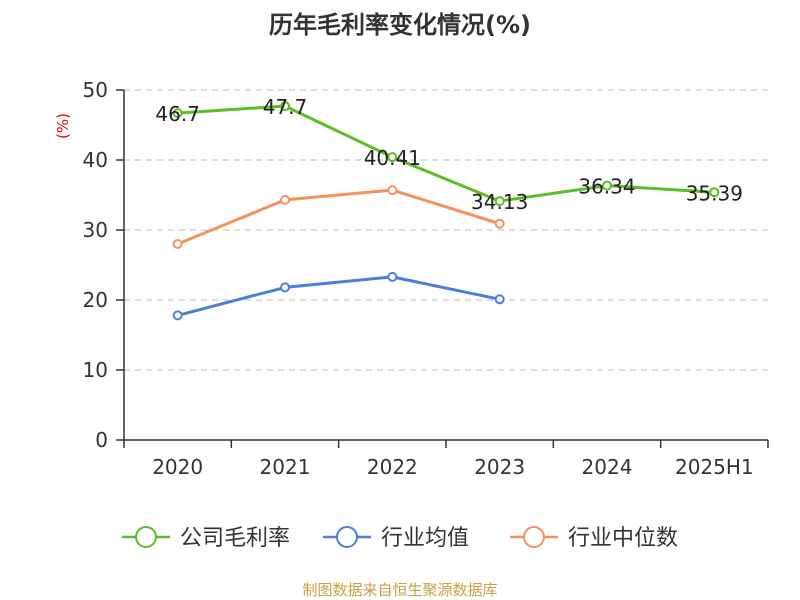 The width and height of the screenshot is (800, 600). I want to click on data-label: 36.34, so click(606, 187).